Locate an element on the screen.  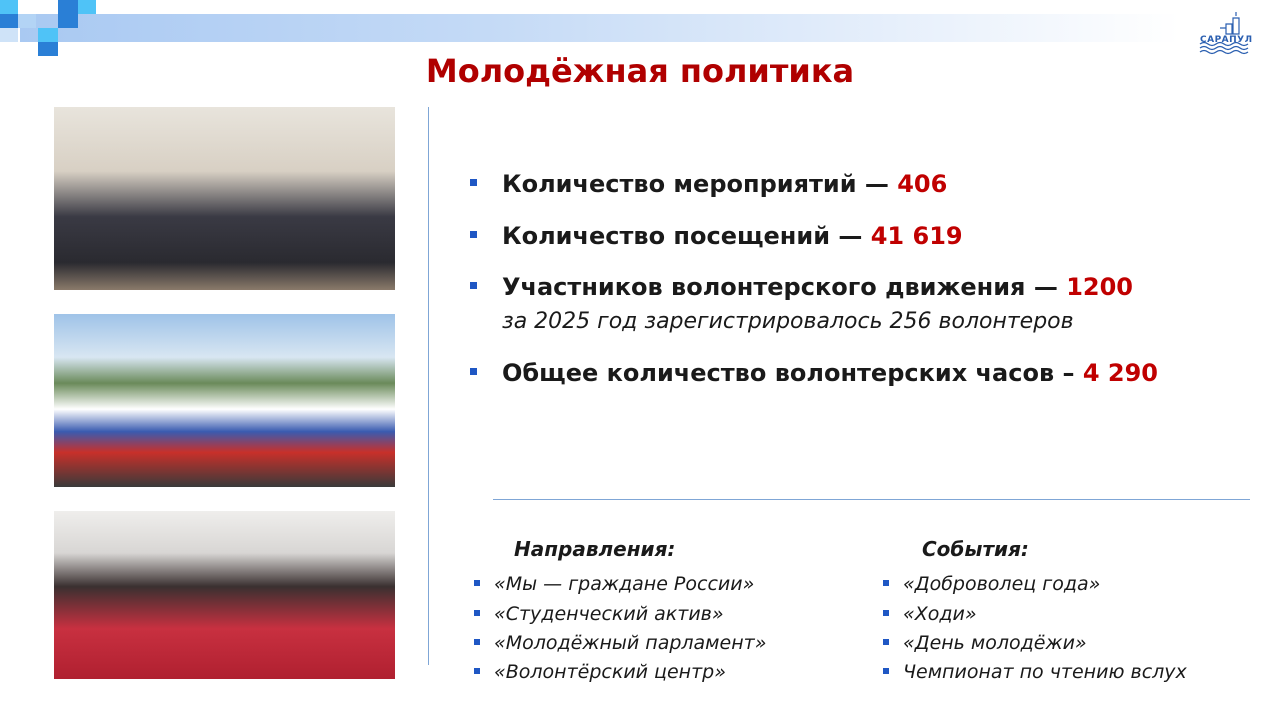
direction-item: «Мы — граждане России» is located at coordinates (614, 584).